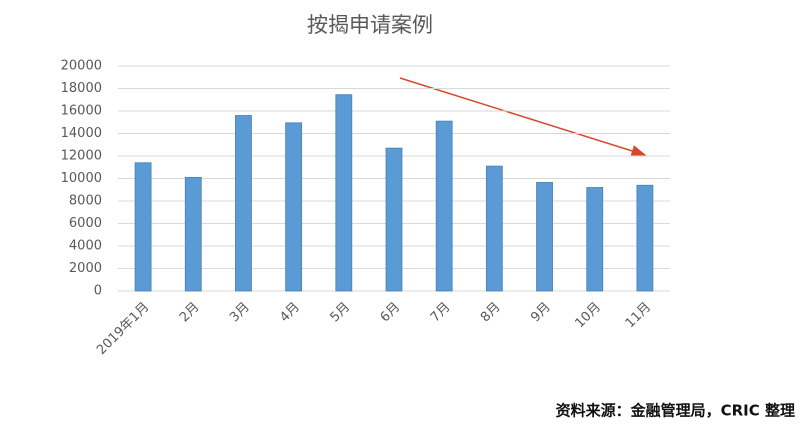 The height and width of the screenshot is (431, 800). Describe the element at coordinates (190, 313) in the screenshot. I see `x-tick-label: 2月` at that location.